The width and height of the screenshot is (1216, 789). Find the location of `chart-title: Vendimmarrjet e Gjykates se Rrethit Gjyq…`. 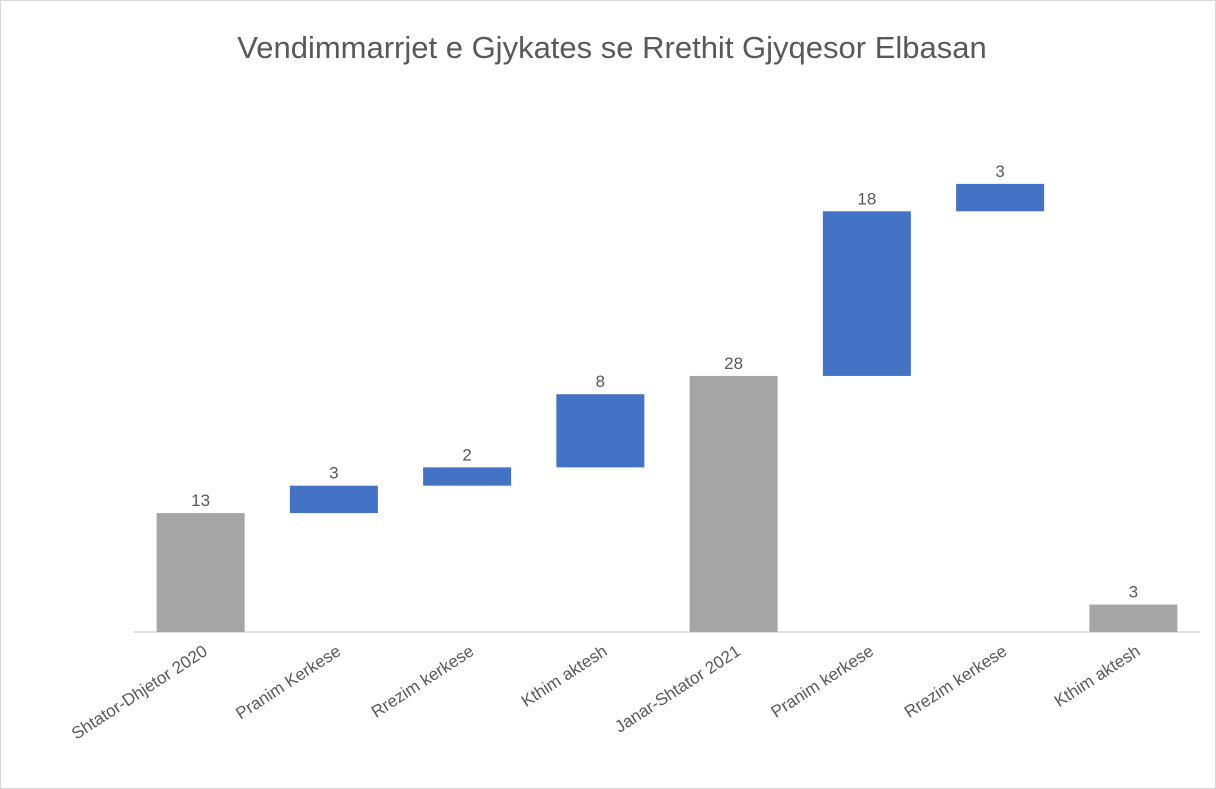

chart-title: Vendimmarrjet e Gjykates se Rrethit Gjyq… is located at coordinates (611, 47).